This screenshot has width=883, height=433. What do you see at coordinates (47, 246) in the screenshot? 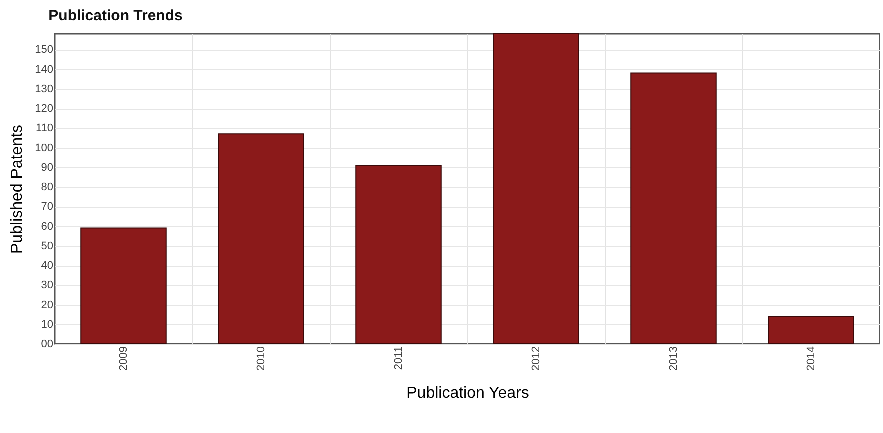
I see `y-tick-label: 50` at bounding box center [47, 246].